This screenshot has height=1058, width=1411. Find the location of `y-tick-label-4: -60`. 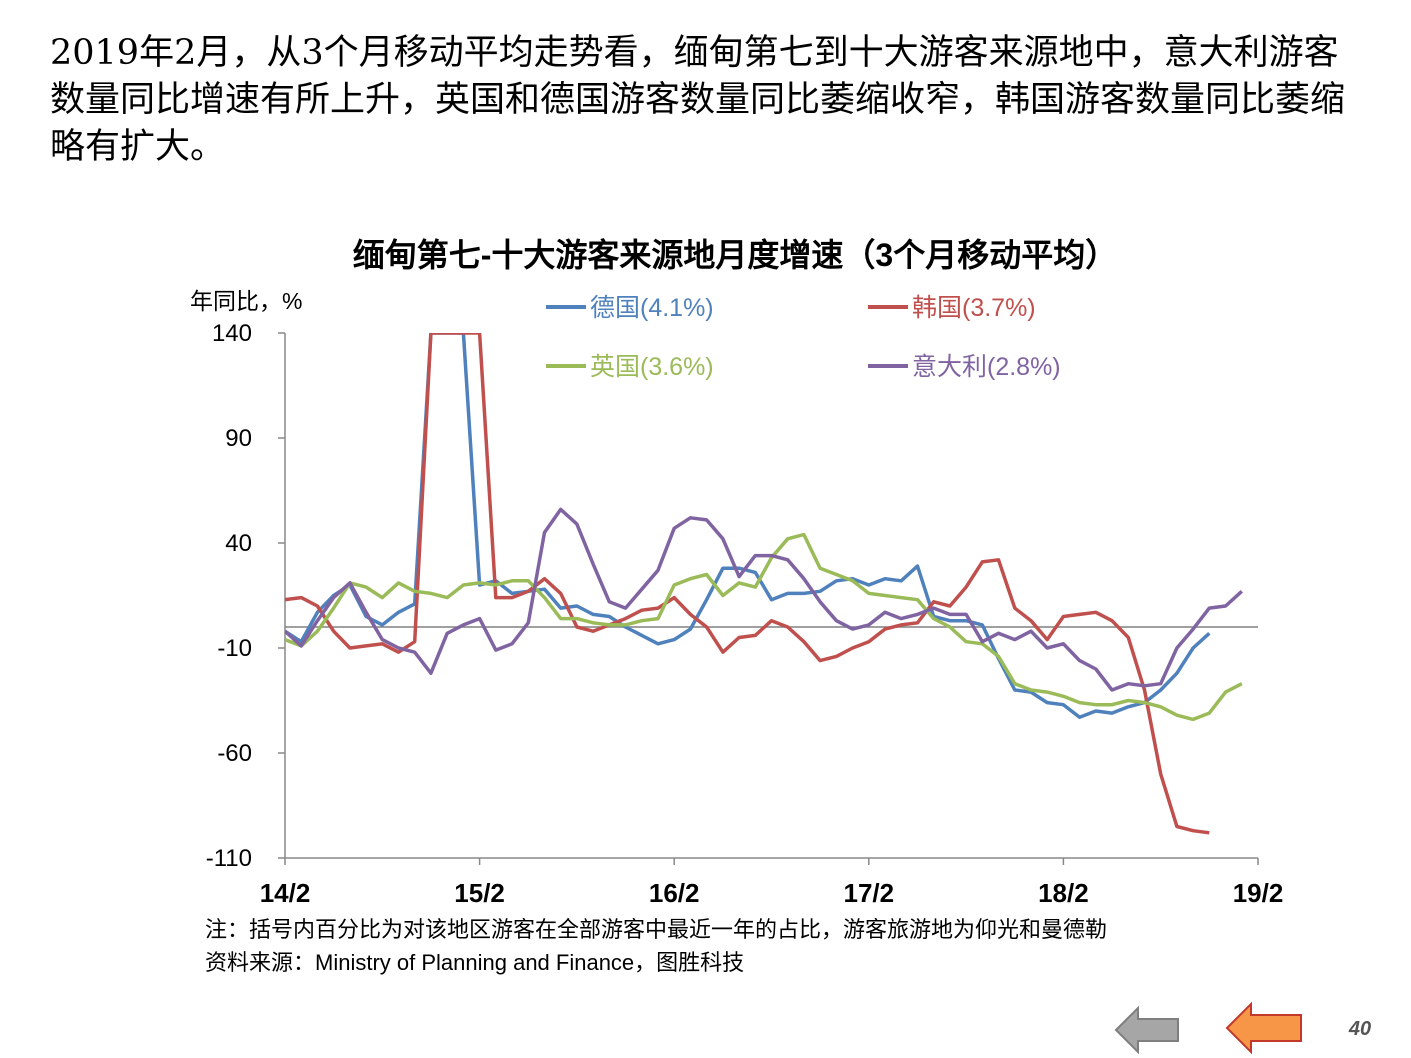

y-tick-label-4: -60 is located at coordinates (234, 753).